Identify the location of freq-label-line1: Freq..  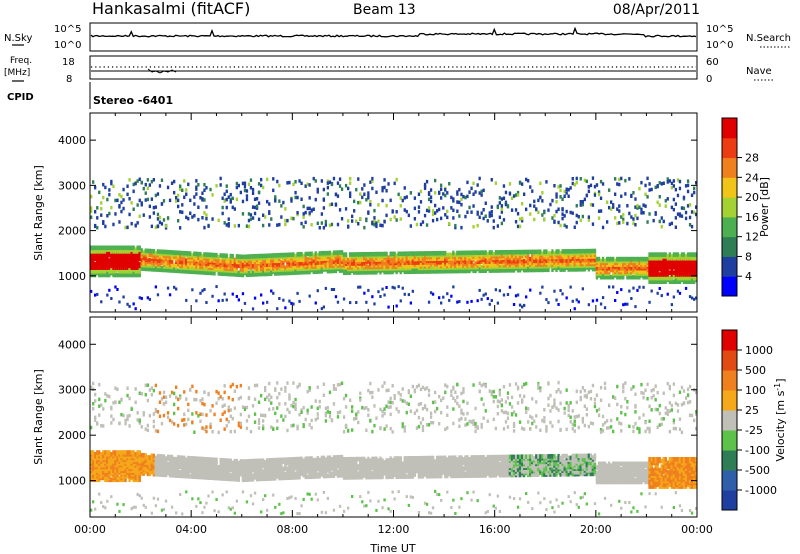
(21, 61).